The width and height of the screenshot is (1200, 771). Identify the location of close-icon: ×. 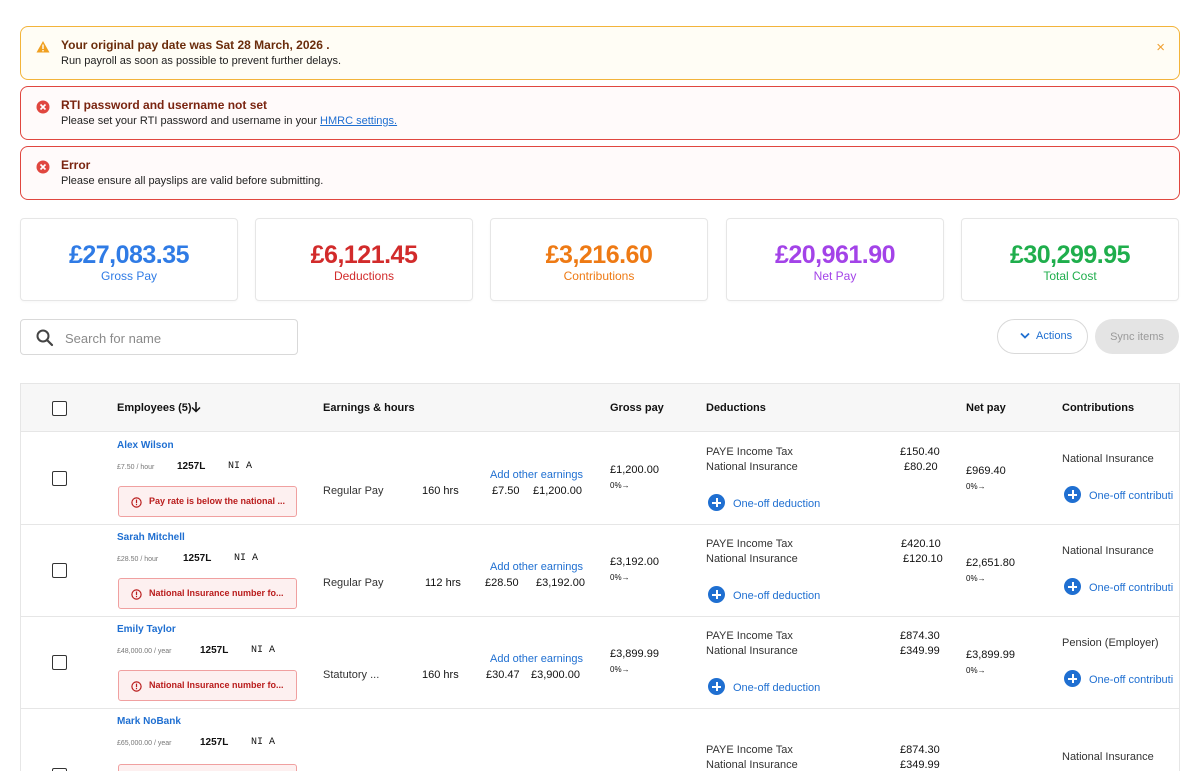
(1160, 47).